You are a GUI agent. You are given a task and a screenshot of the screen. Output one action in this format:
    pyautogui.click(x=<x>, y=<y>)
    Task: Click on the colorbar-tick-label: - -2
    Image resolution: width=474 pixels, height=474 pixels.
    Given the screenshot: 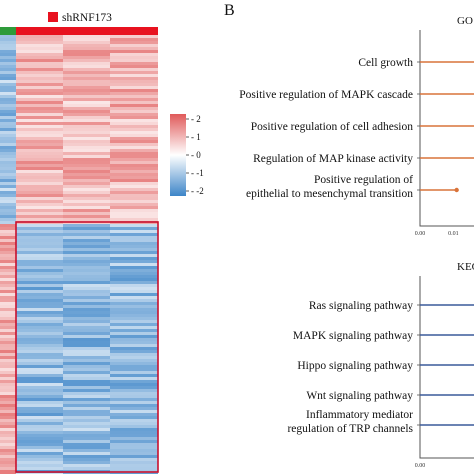 What is the action you would take?
    pyautogui.click(x=197, y=191)
    